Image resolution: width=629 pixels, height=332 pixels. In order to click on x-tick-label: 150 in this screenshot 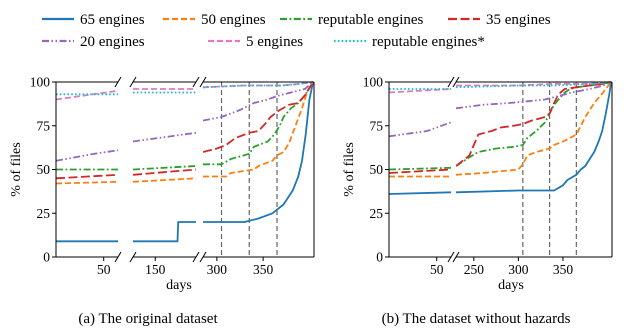, I will do `click(155, 269)`.